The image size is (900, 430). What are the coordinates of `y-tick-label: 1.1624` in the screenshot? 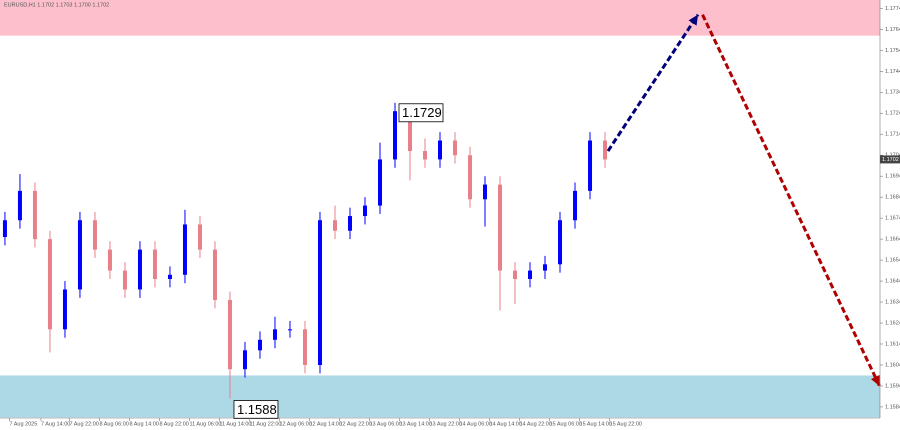 It's located at (892, 323).